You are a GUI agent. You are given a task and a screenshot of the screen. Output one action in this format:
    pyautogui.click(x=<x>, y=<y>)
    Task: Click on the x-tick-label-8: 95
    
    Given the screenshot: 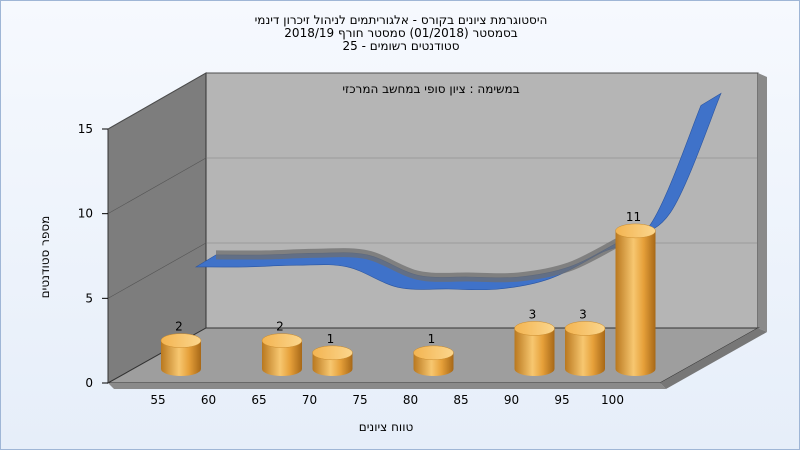 What is the action you would take?
    pyautogui.click(x=561, y=400)
    